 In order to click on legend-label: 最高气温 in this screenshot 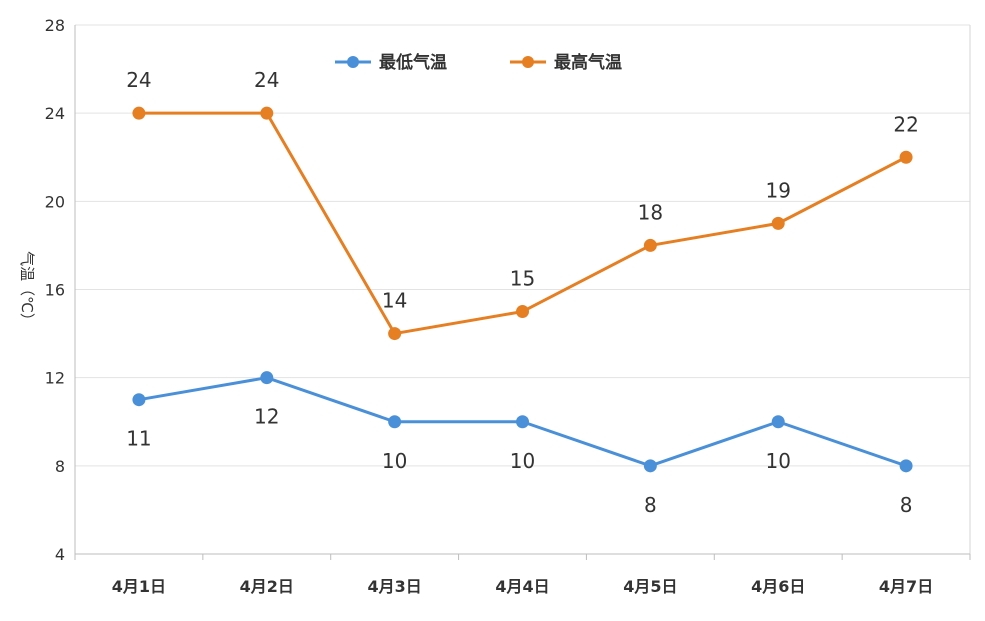, I will do `click(588, 62)`.